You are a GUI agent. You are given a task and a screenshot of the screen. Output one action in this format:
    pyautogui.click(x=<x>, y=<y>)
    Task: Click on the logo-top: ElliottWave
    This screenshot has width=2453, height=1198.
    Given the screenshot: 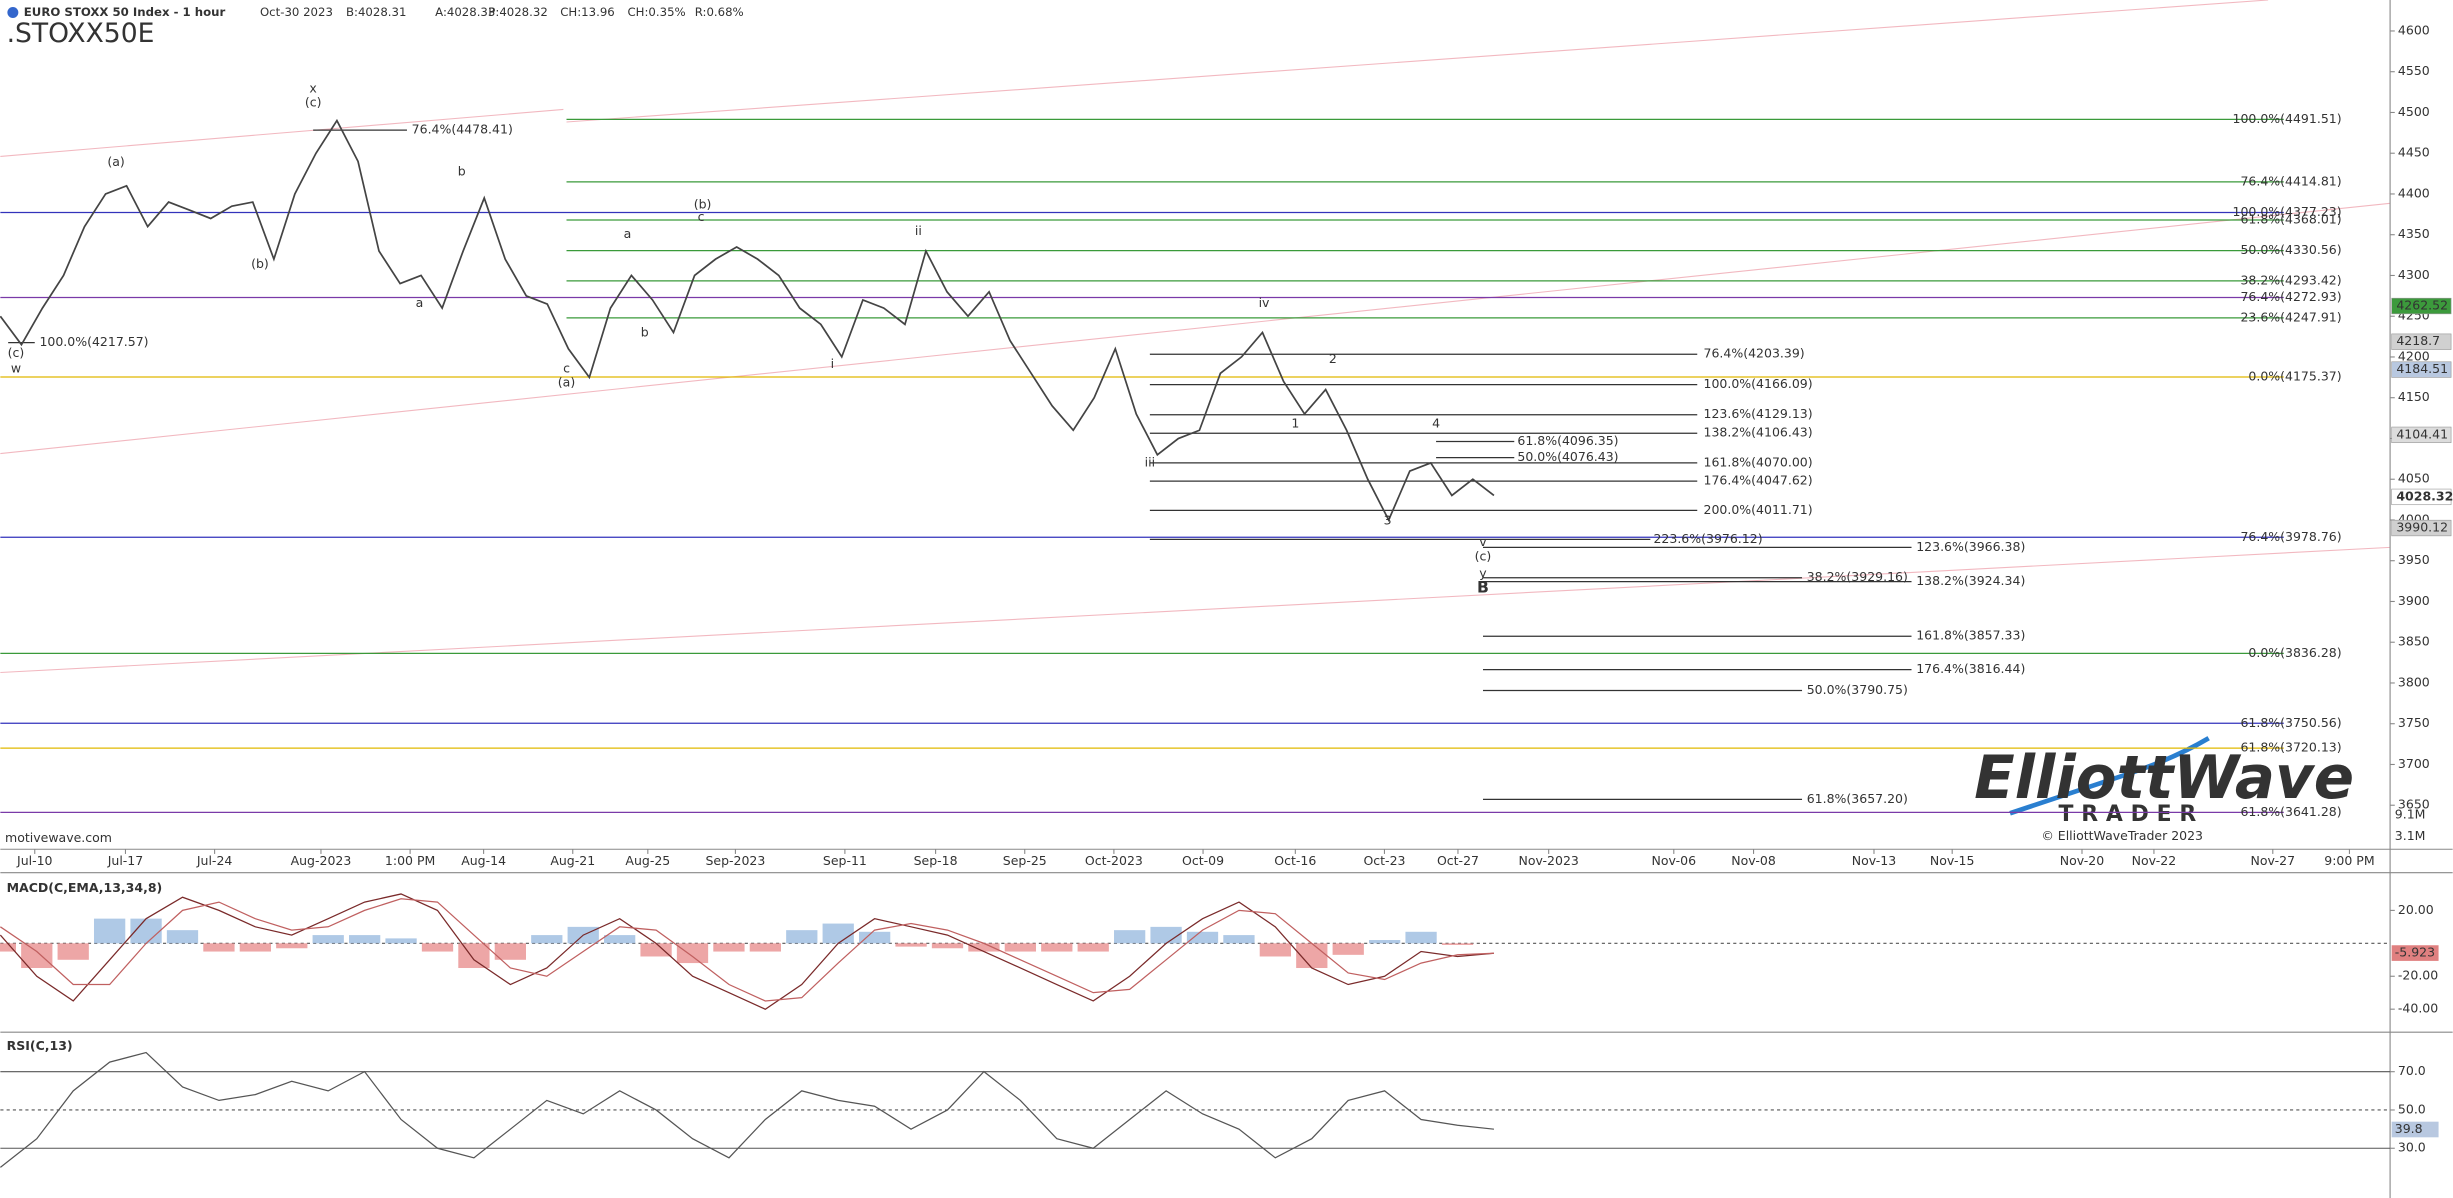 What is the action you would take?
    pyautogui.click(x=2164, y=778)
    